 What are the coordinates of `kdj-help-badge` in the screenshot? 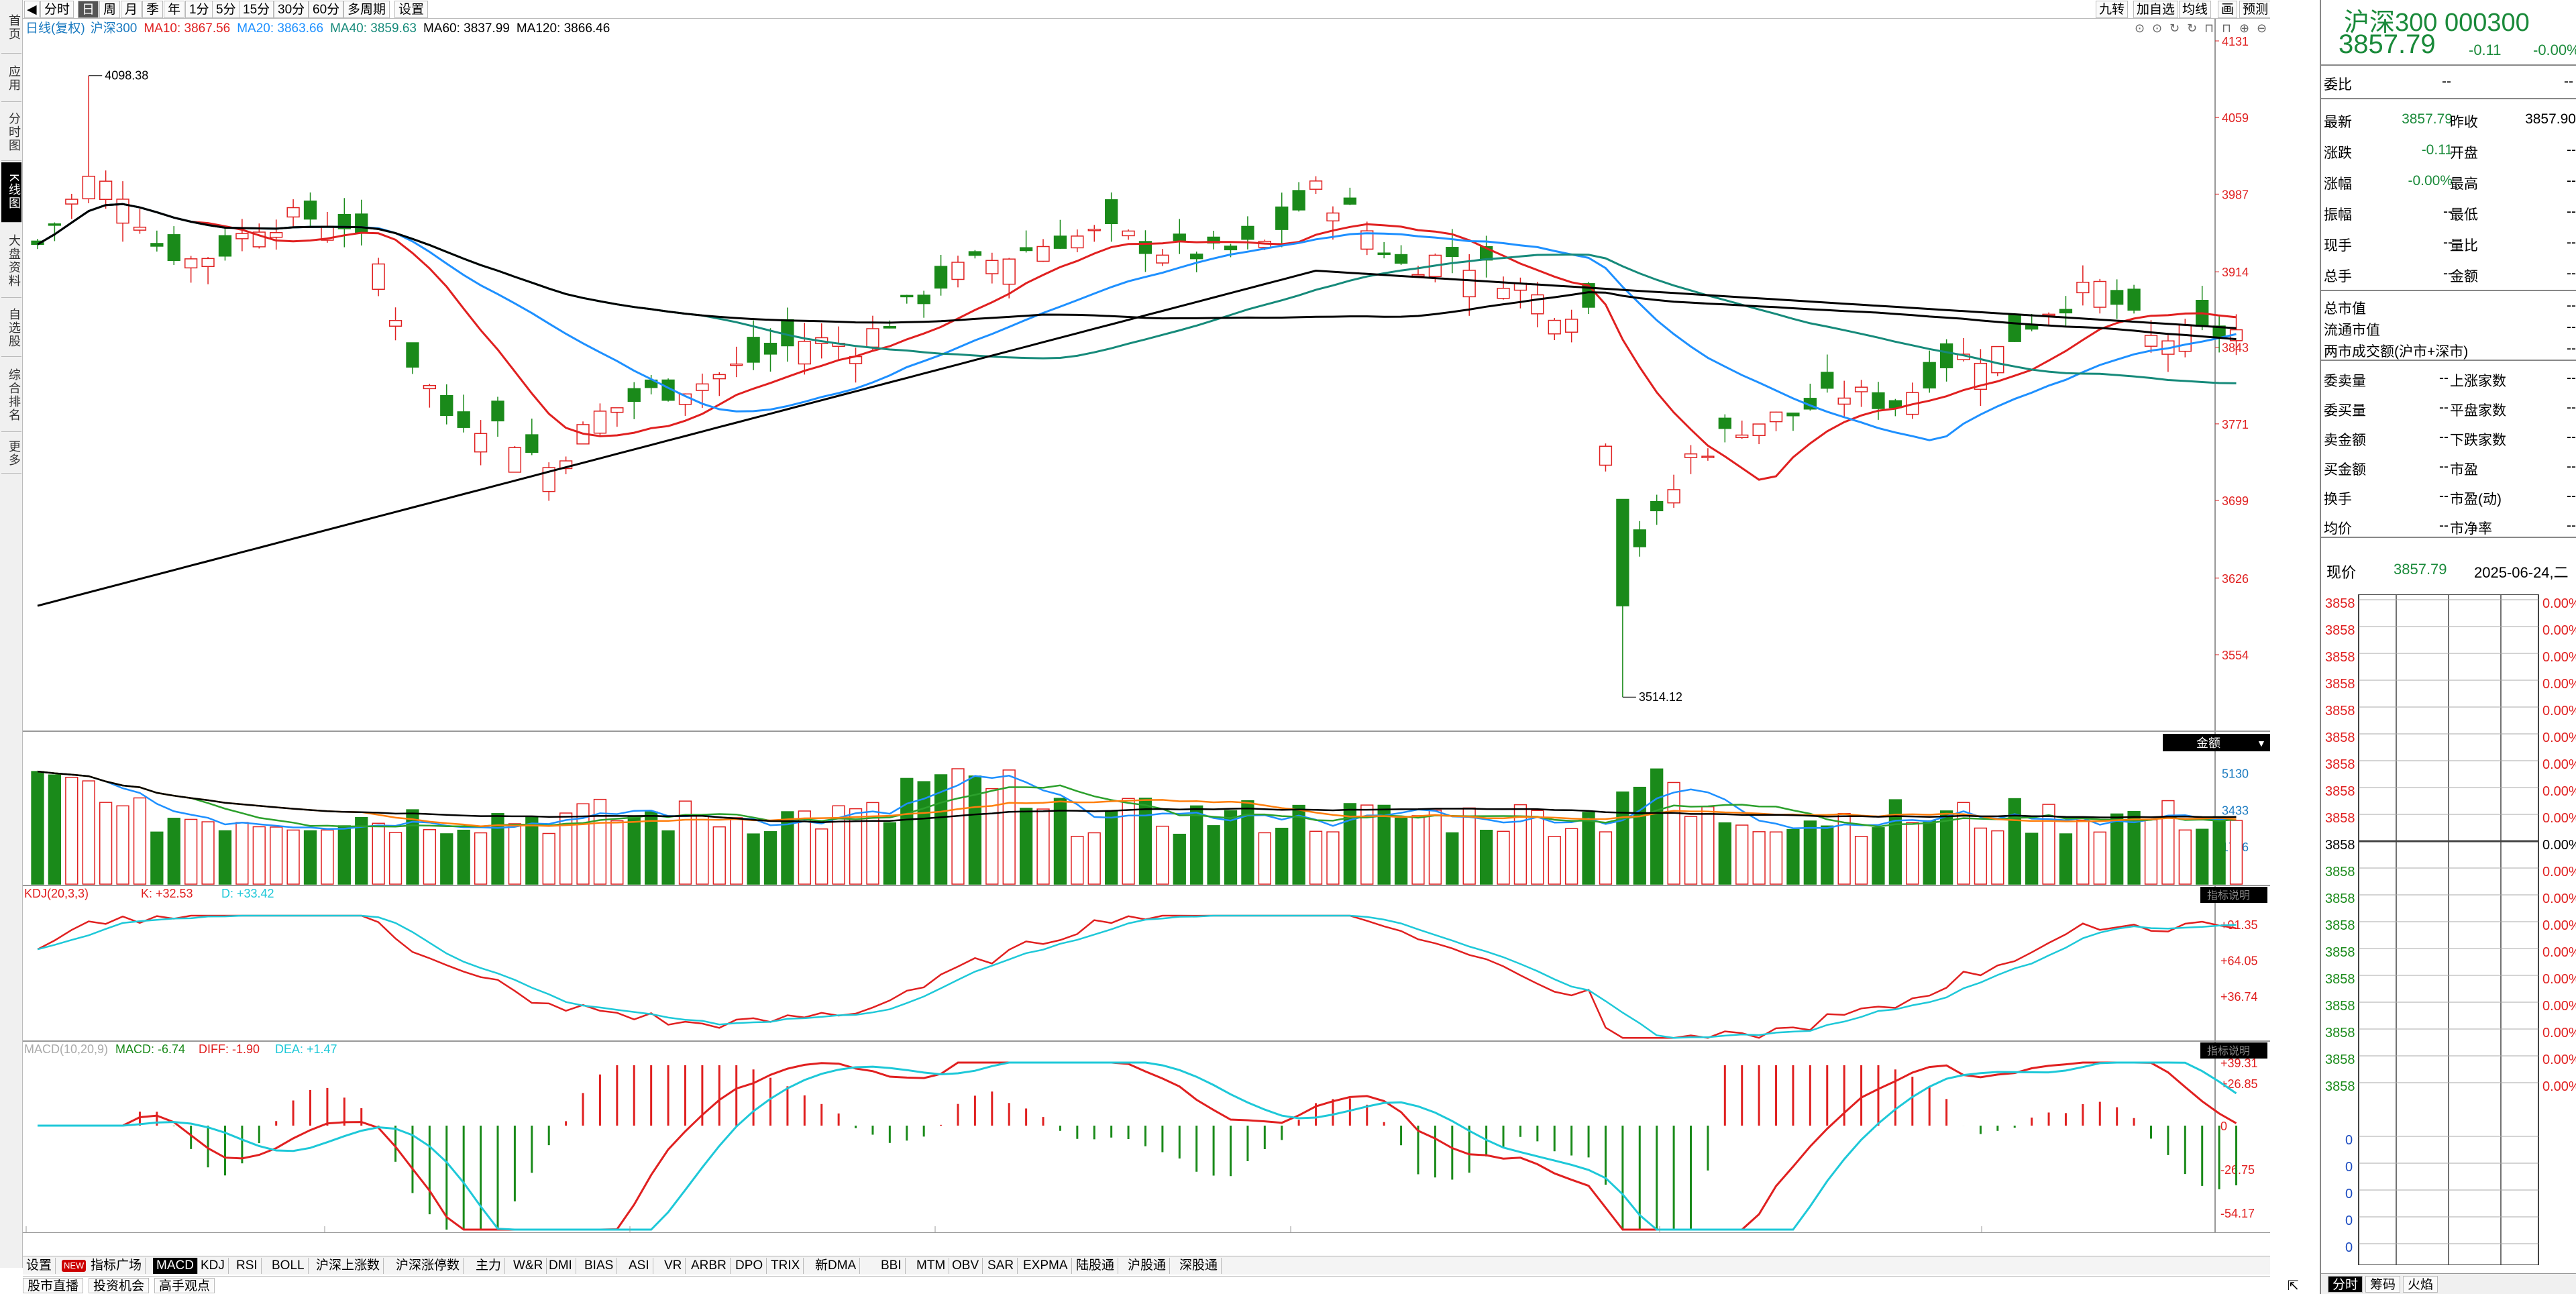 It's located at (2233, 895).